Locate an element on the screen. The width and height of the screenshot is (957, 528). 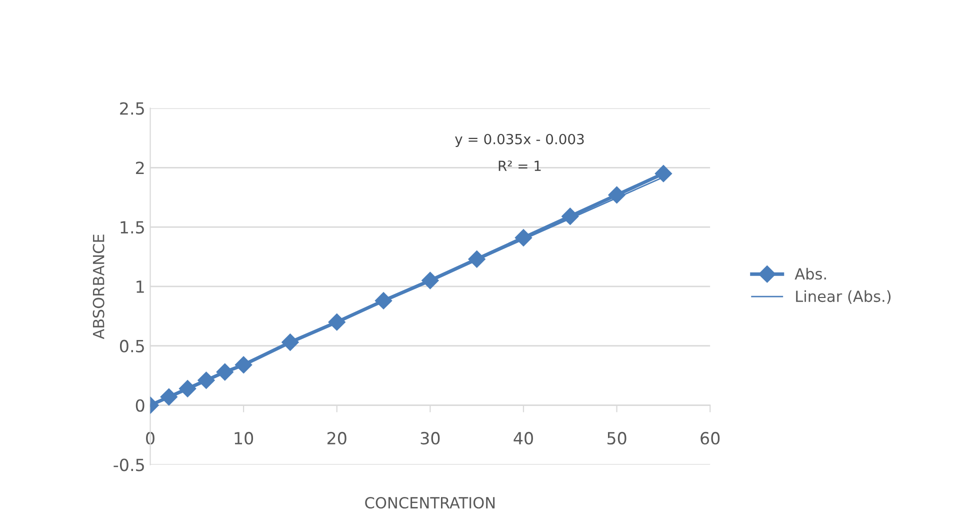
x-tick-label: 40 is located at coordinates (523, 438).